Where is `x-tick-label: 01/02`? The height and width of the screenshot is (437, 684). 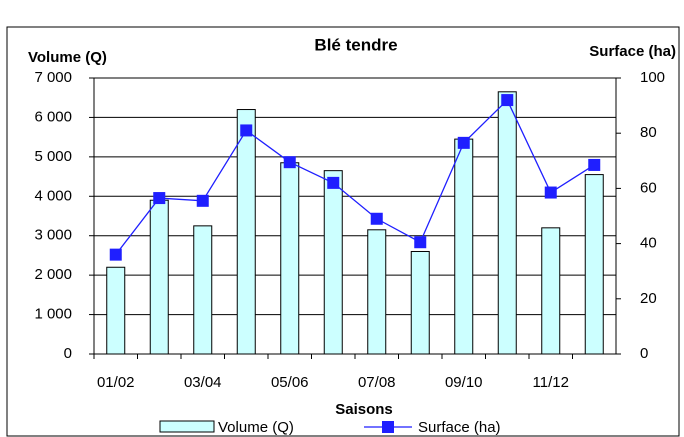
x-tick-label: 01/02 is located at coordinates (116, 382).